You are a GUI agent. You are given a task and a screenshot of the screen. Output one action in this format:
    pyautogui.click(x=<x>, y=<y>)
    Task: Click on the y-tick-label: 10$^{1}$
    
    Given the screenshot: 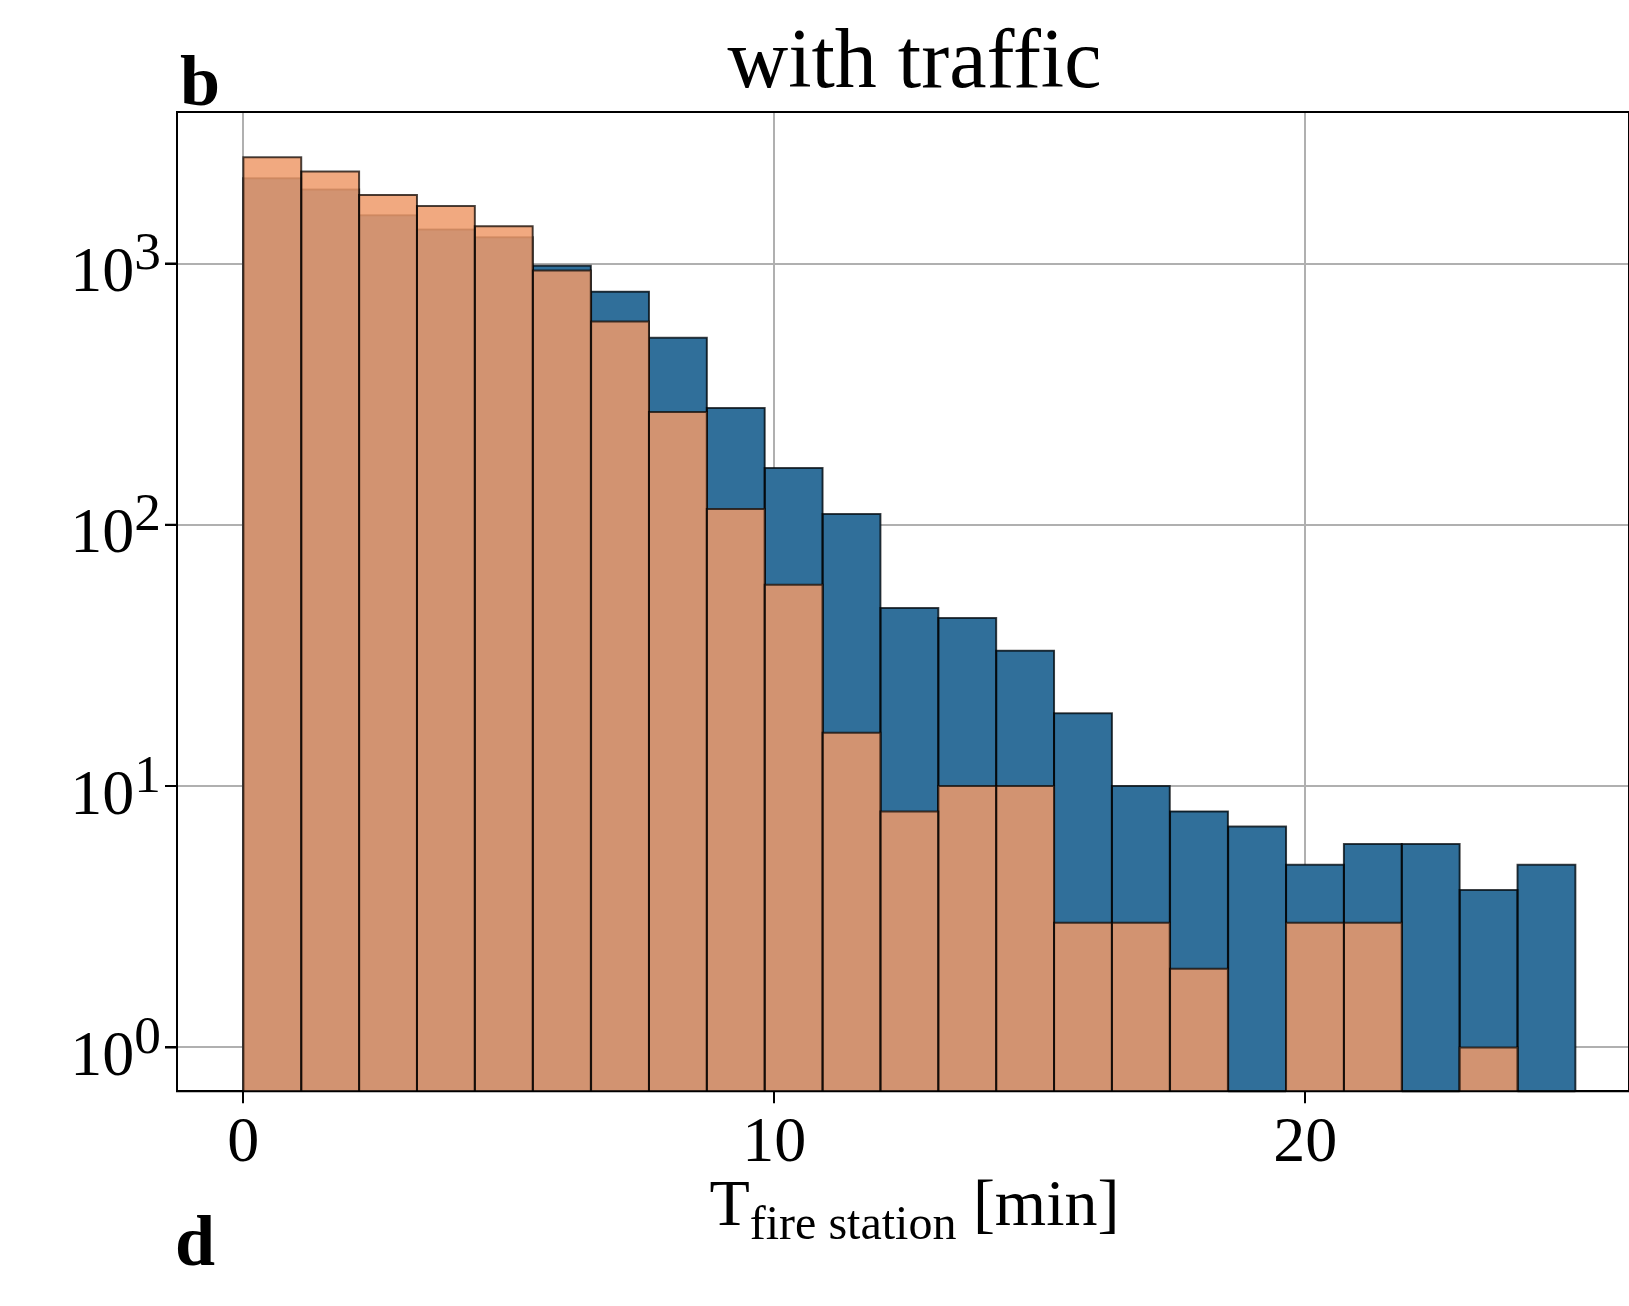 What is the action you would take?
    pyautogui.click(x=115, y=785)
    